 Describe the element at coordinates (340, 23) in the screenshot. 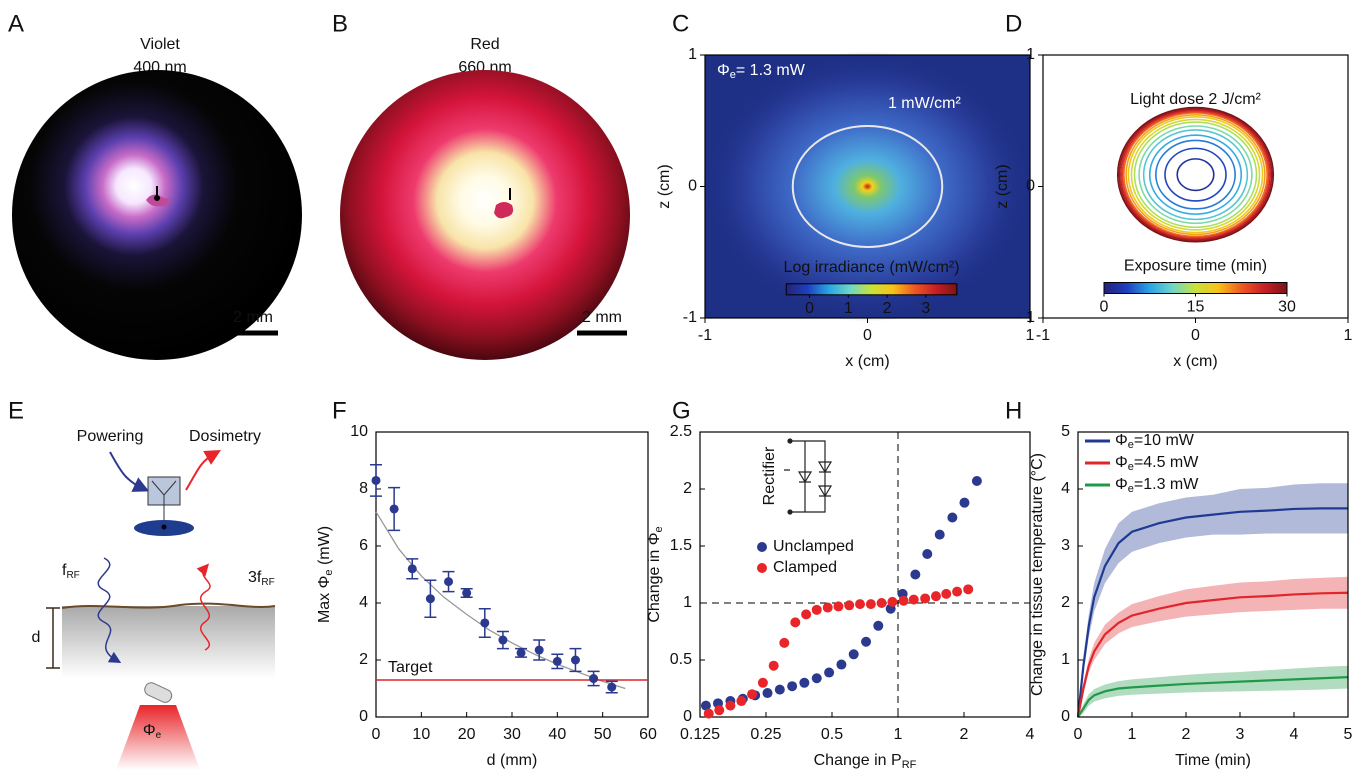

I see `panel-letter: B` at that location.